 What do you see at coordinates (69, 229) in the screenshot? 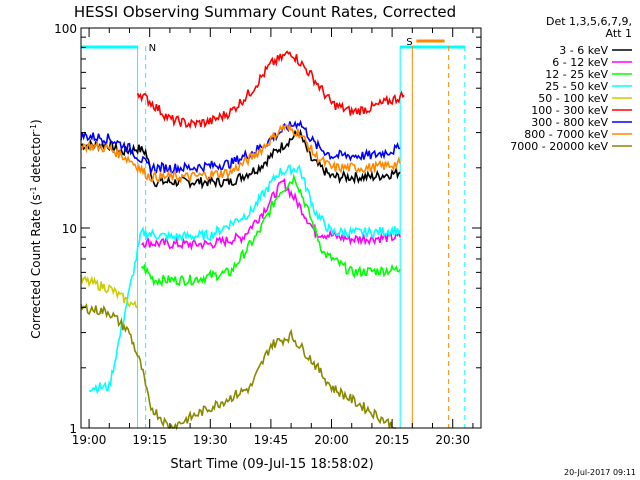
I see `y-tick-label: 10` at bounding box center [69, 229].